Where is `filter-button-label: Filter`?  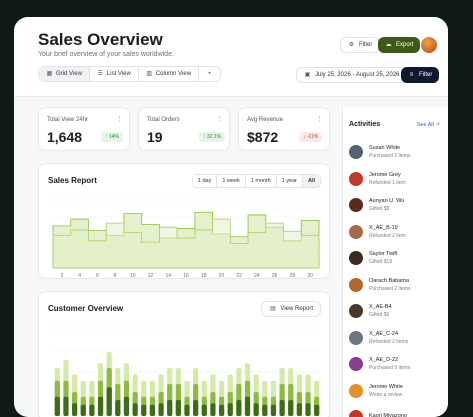 filter-button-label: Filter is located at coordinates (366, 45).